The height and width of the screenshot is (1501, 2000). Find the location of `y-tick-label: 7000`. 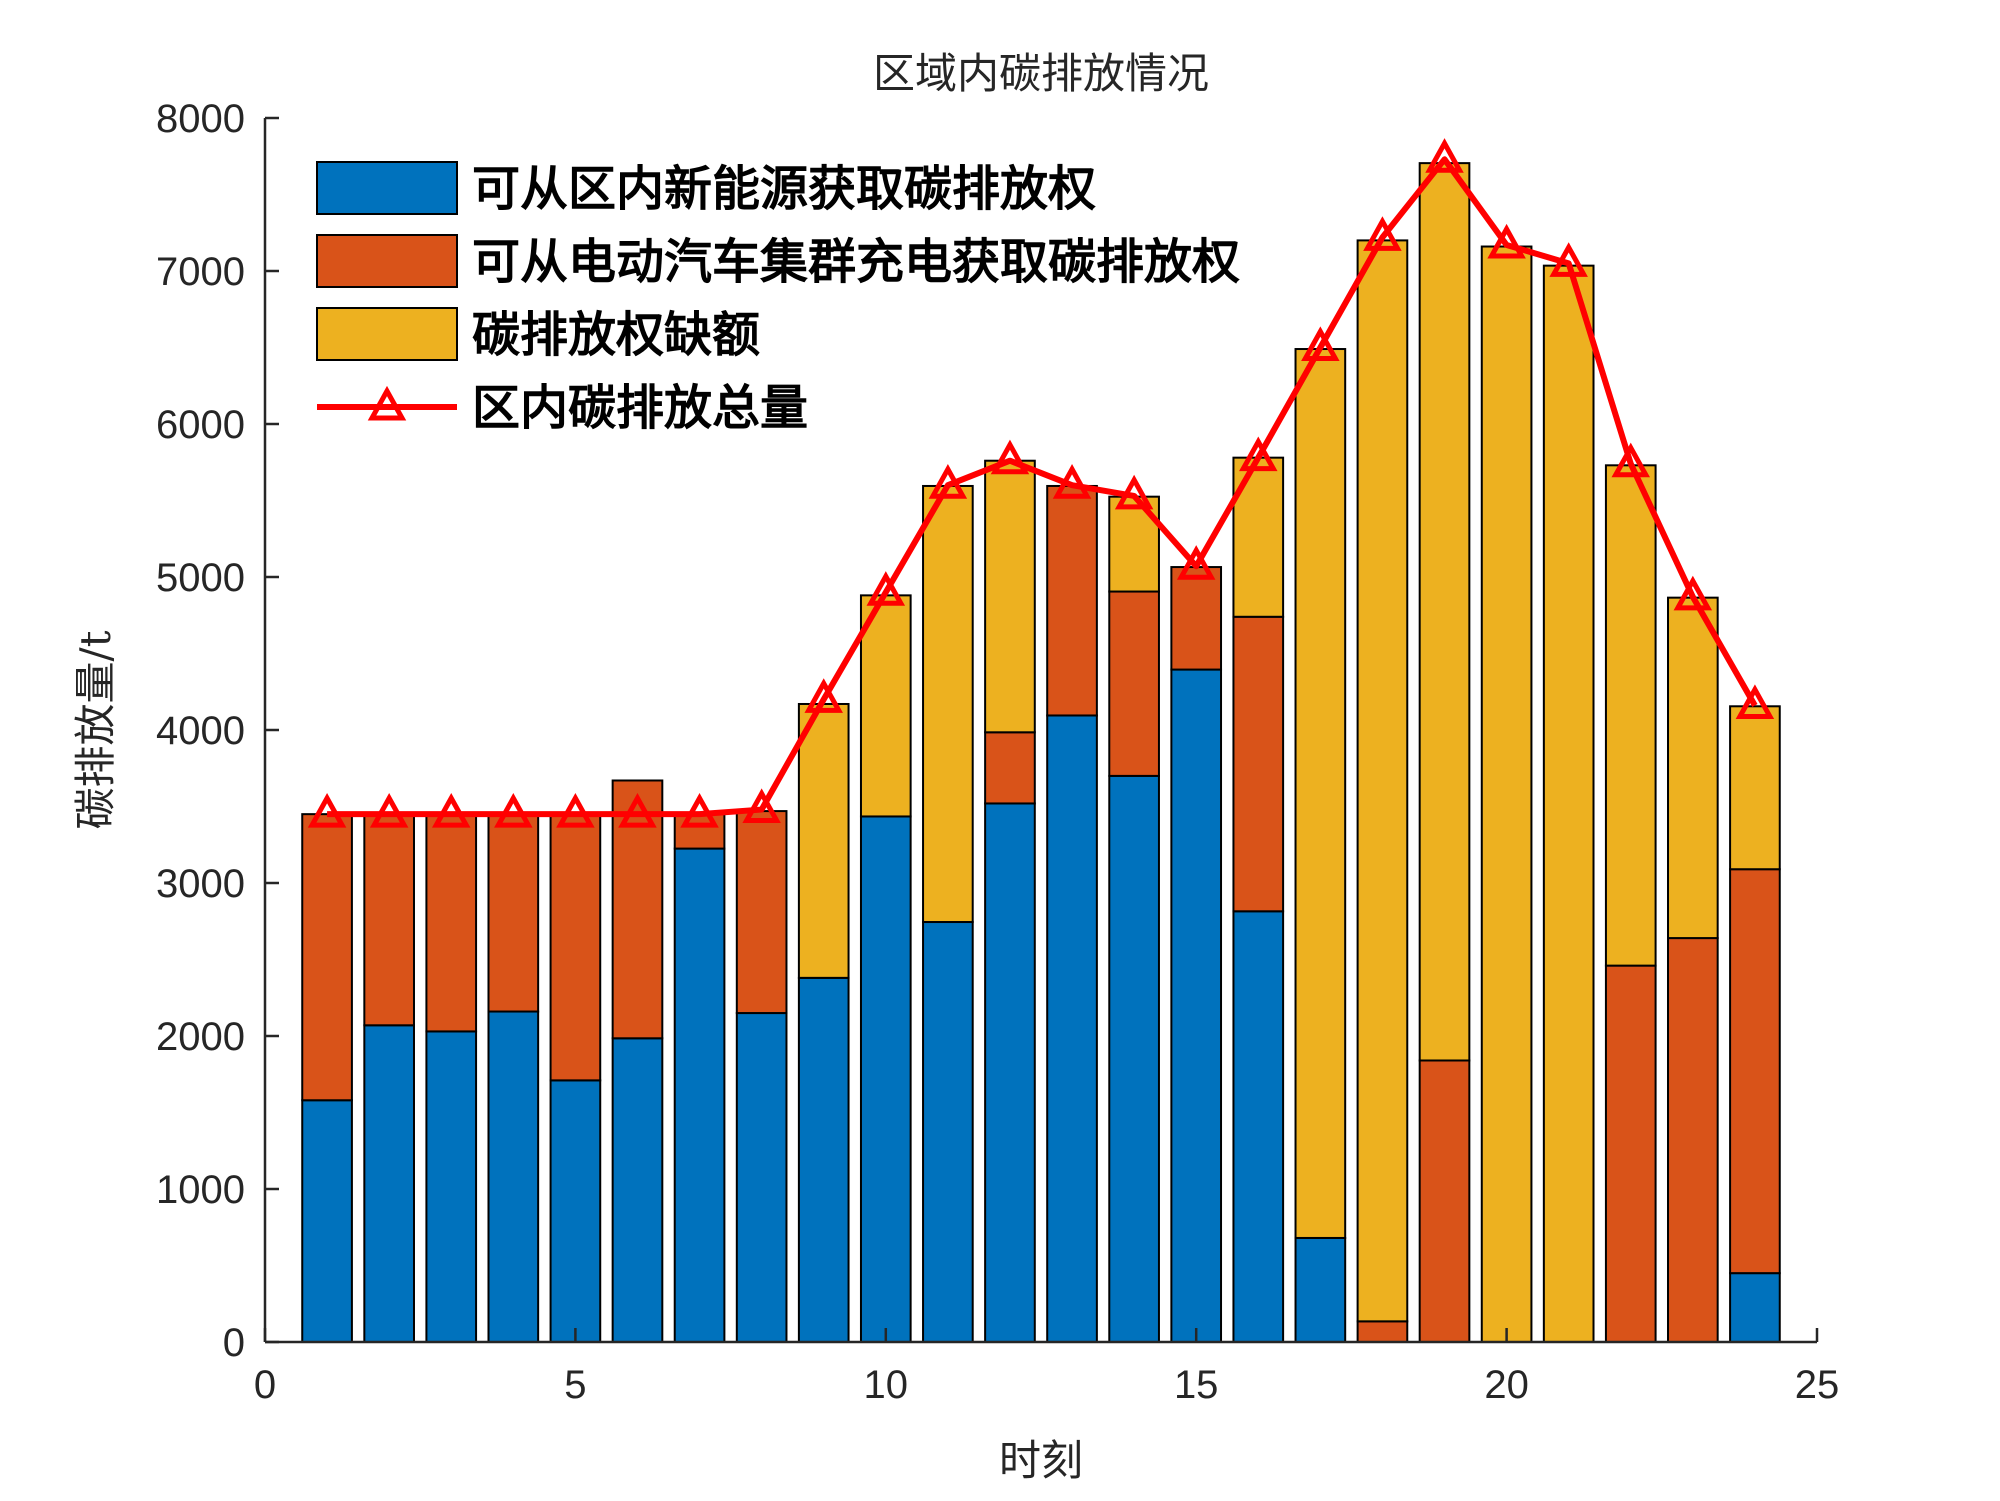

y-tick-label: 7000 is located at coordinates (200, 272).